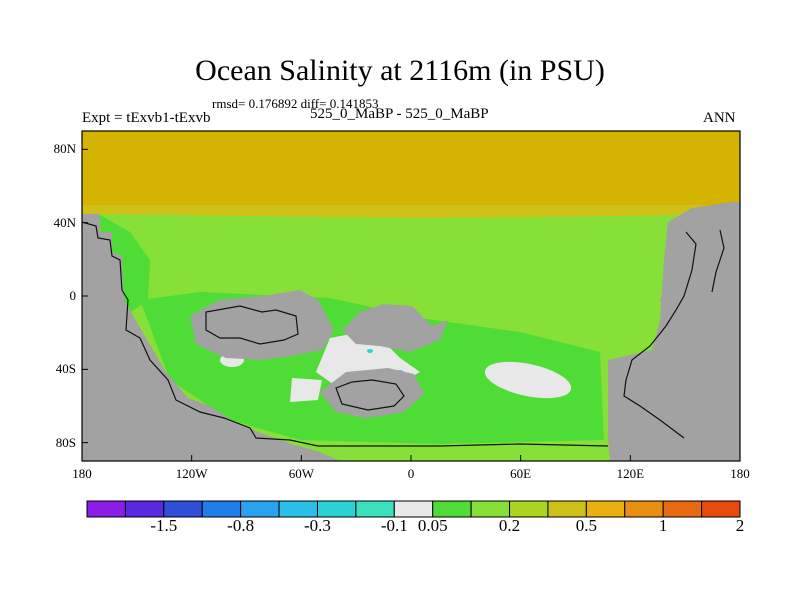 This screenshot has height=600, width=800. Describe the element at coordinates (64, 149) in the screenshot. I see `y-tick-label: 80N` at that location.